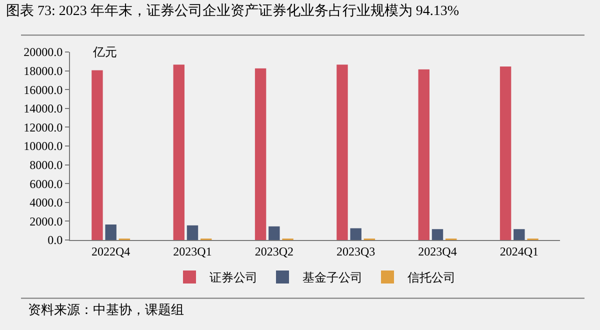 The image size is (600, 330). Describe the element at coordinates (106, 309) in the screenshot. I see `text: 资料来源：中基协，课题组` at that location.